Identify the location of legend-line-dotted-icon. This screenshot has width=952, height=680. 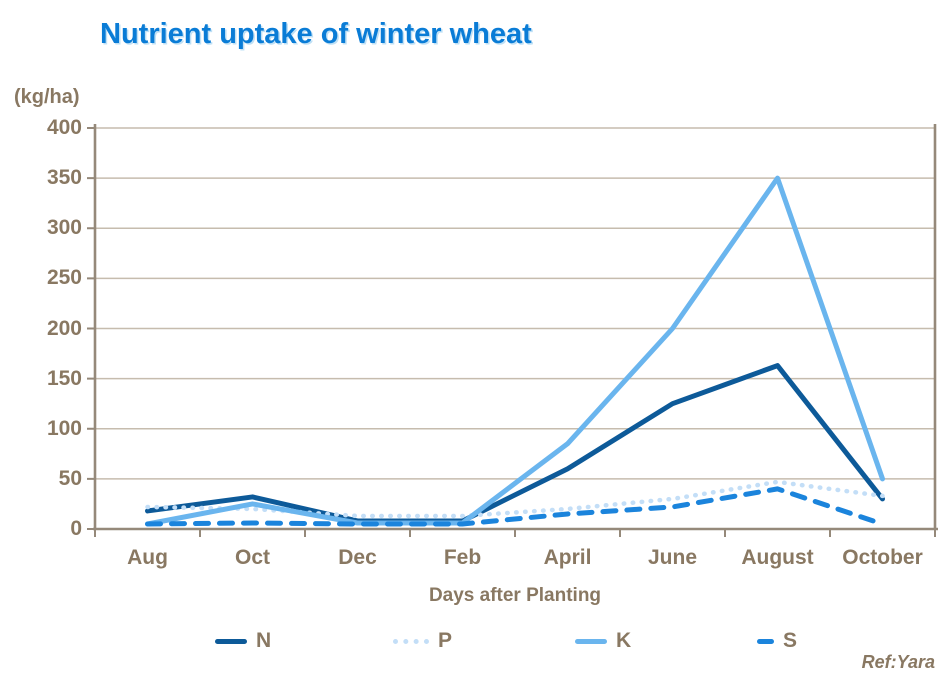
(411, 641).